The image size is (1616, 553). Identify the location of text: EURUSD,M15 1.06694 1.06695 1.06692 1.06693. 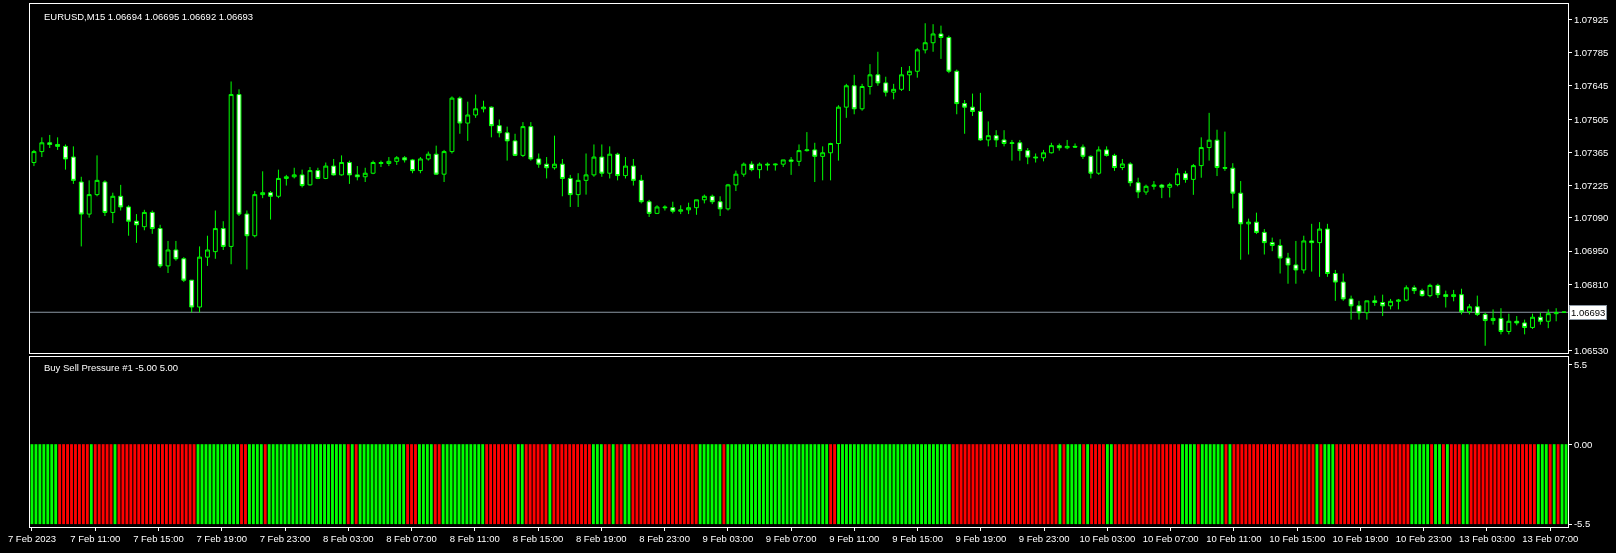
(149, 16).